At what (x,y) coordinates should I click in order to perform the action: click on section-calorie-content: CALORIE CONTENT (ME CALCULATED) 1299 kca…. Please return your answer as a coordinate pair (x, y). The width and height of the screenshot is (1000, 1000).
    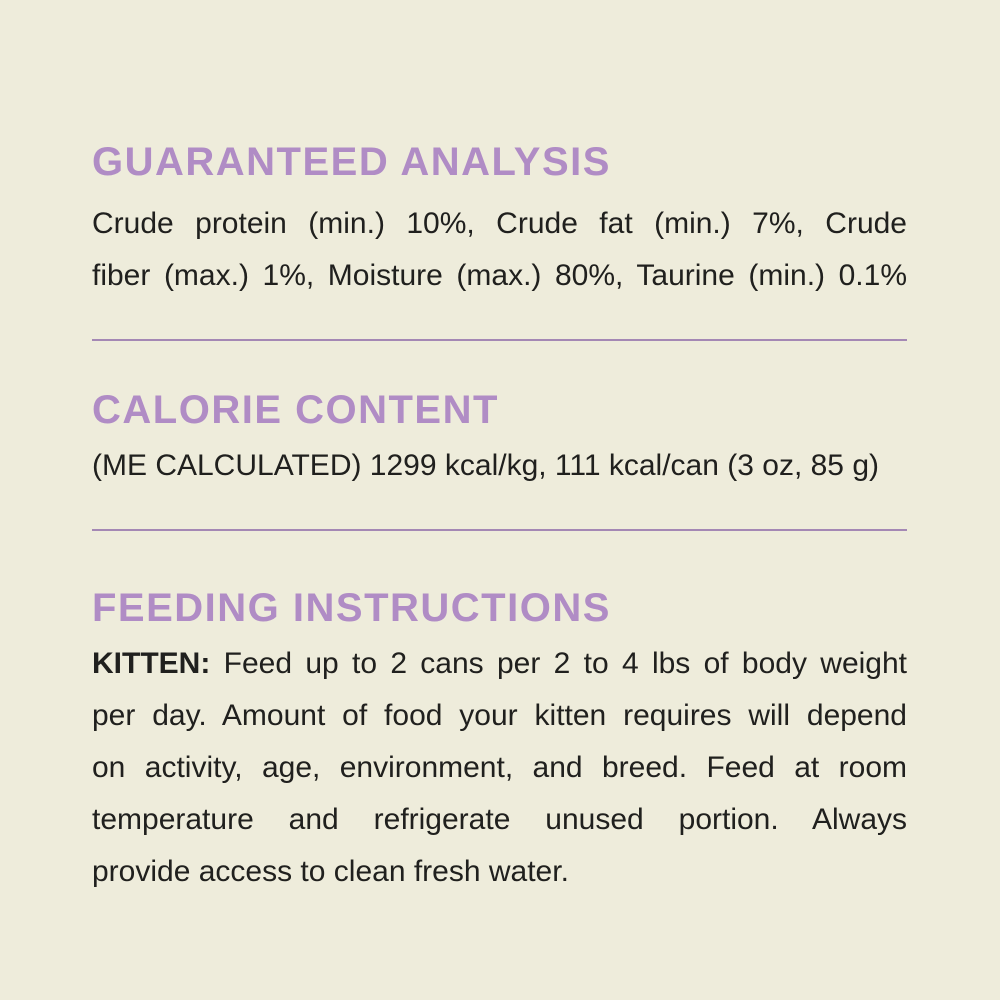
    Looking at the image, I should click on (499, 440).